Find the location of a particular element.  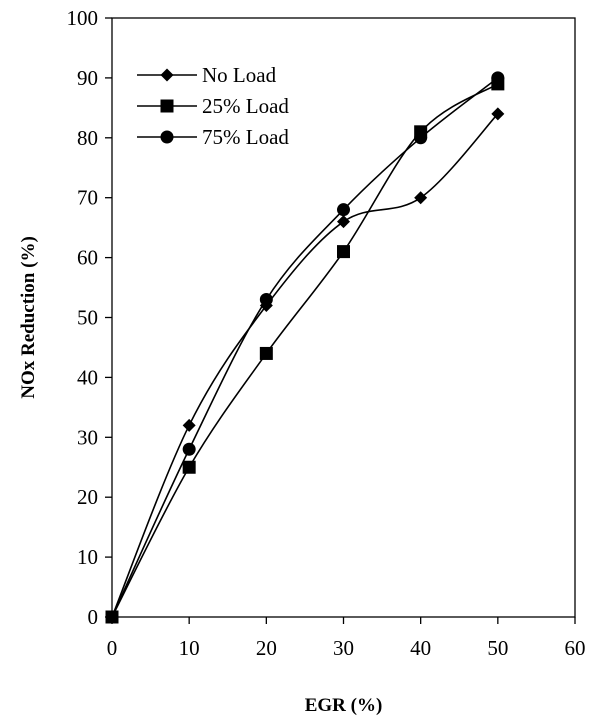

x-axis-title: EGR (%) is located at coordinates (344, 705).